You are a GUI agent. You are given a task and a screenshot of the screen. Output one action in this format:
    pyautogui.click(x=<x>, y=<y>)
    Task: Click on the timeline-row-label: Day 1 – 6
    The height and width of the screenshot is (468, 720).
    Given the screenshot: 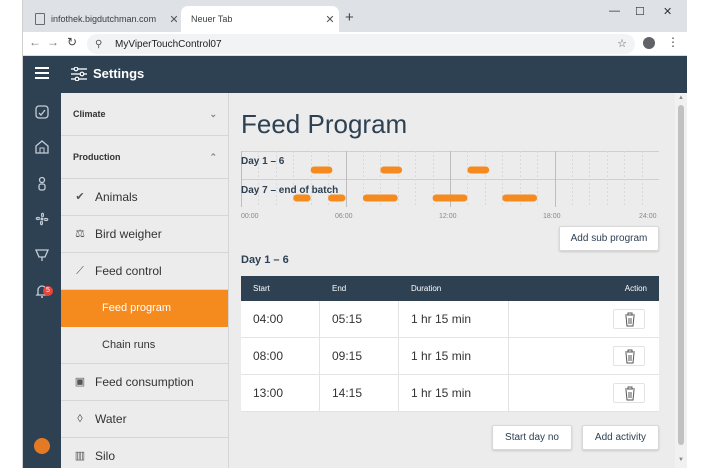 What is the action you would take?
    pyautogui.click(x=263, y=161)
    